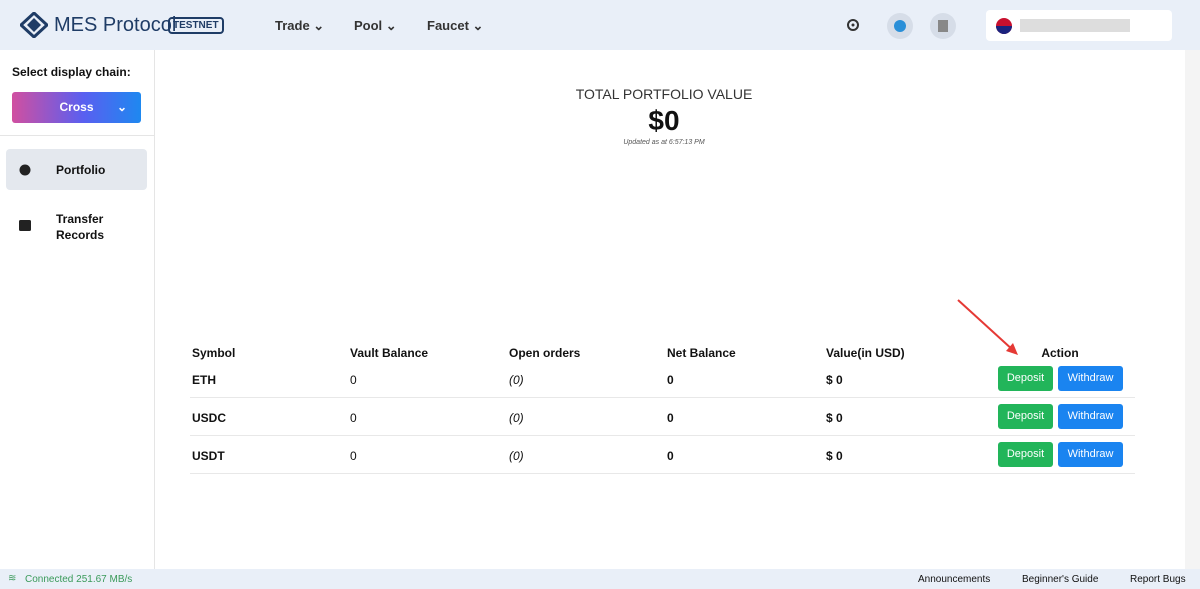 The width and height of the screenshot is (1200, 589). I want to click on portfolio-value: $0, so click(664, 120).